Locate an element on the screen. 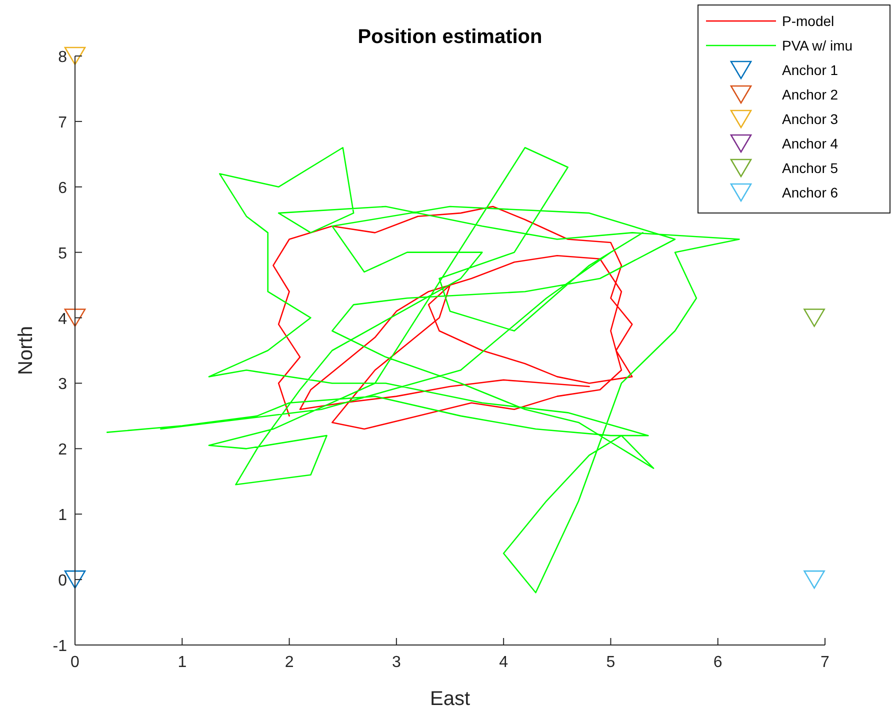  y-tick-label: -1 is located at coordinates (60, 646).